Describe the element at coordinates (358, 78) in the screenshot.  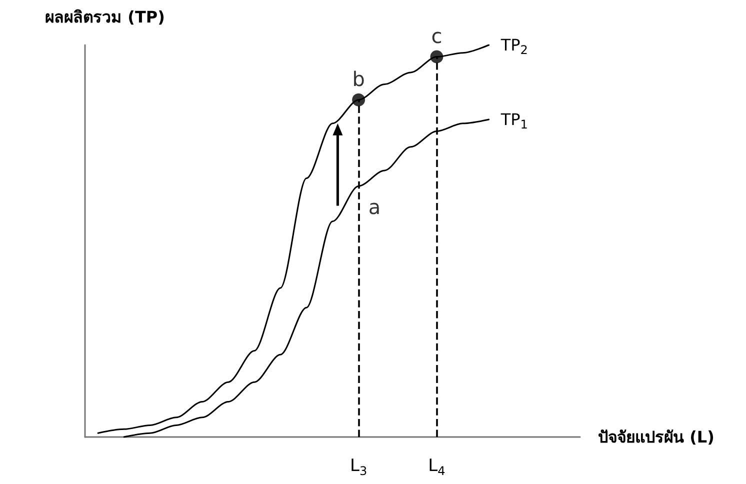
I see `annotation: b` at that location.